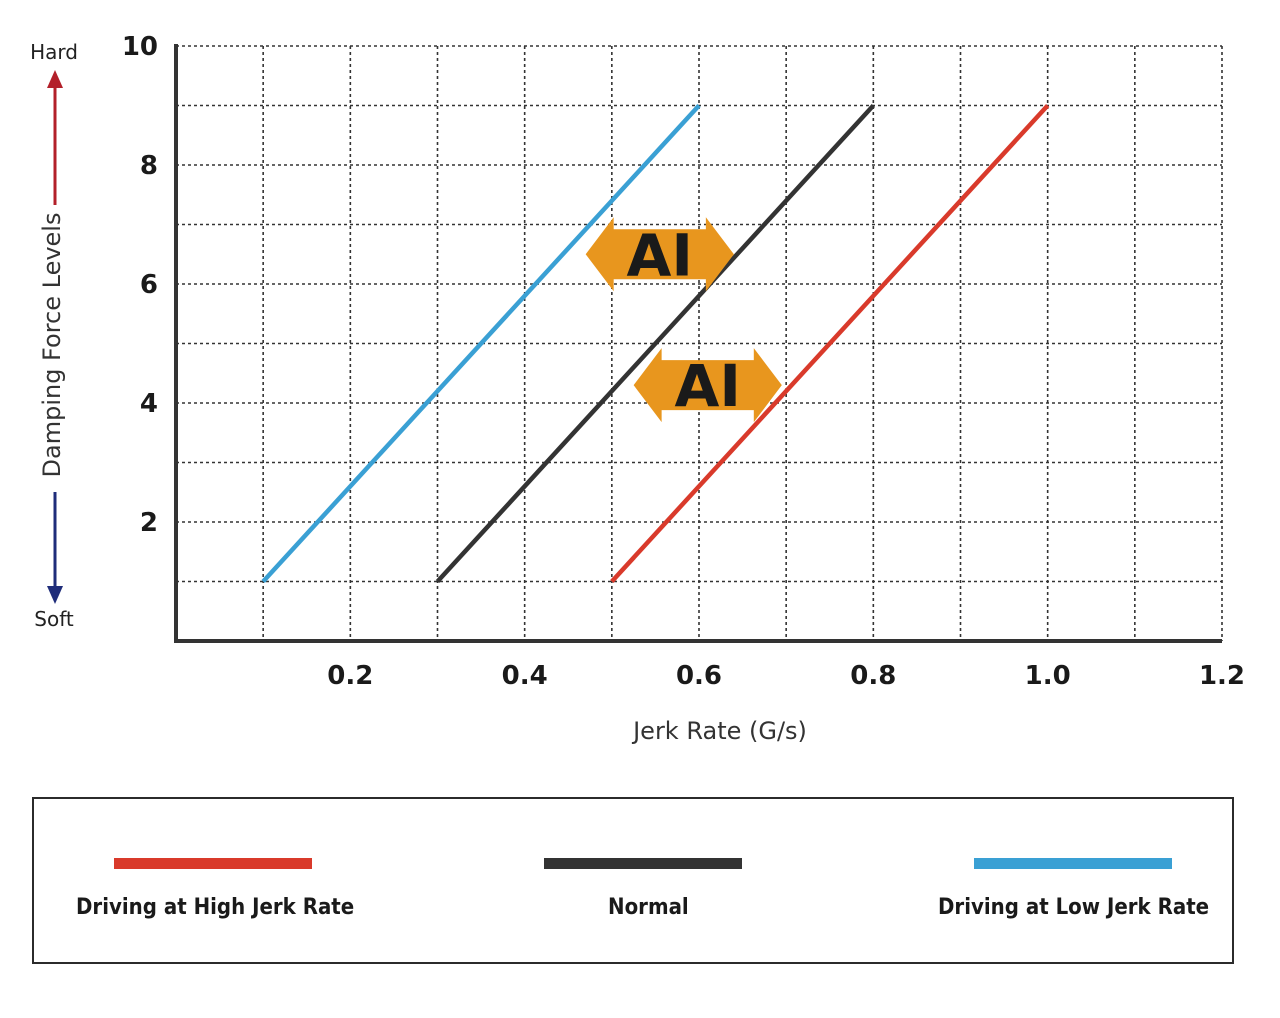  Describe the element at coordinates (525, 676) in the screenshot. I see `x-tick-label: 0.4` at that location.